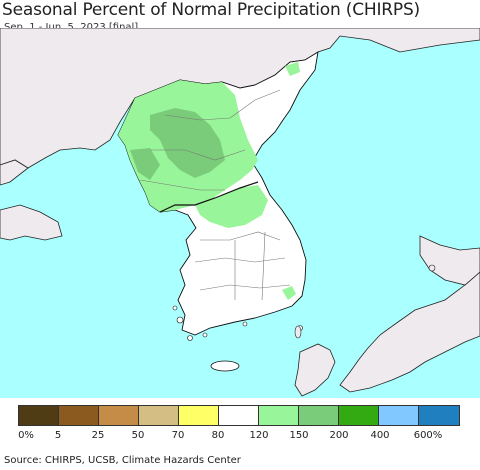 Image resolution: width=480 pixels, height=470 pixels. What do you see at coordinates (231, 206) in the screenshot?
I see `sk-wet-north` at bounding box center [231, 206].